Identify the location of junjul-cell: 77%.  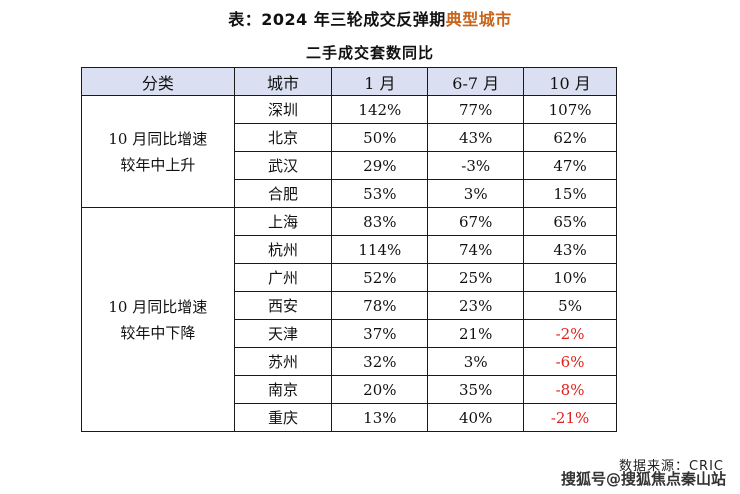
(476, 109).